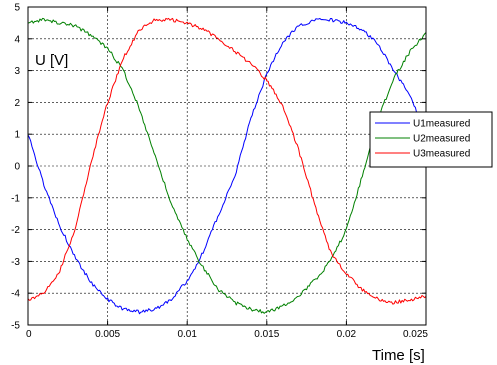 The width and height of the screenshot is (497, 365). What do you see at coordinates (15, 198) in the screenshot?
I see `y-tick-label: -1` at bounding box center [15, 198].